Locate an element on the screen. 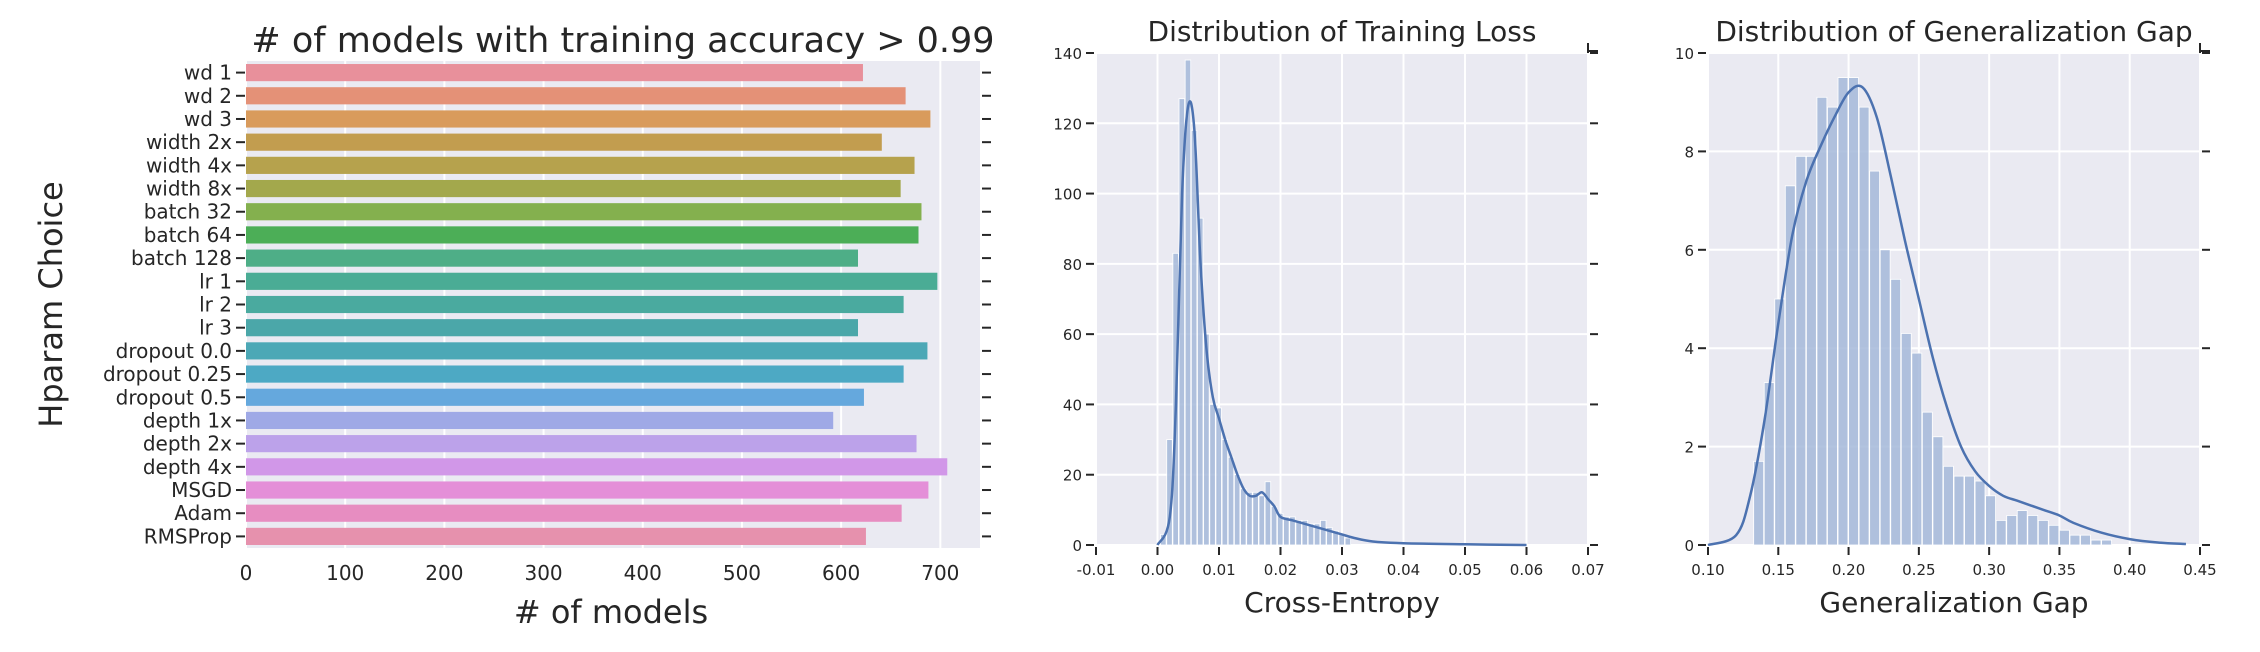  y-tick-label: 140 is located at coordinates (1067, 54).